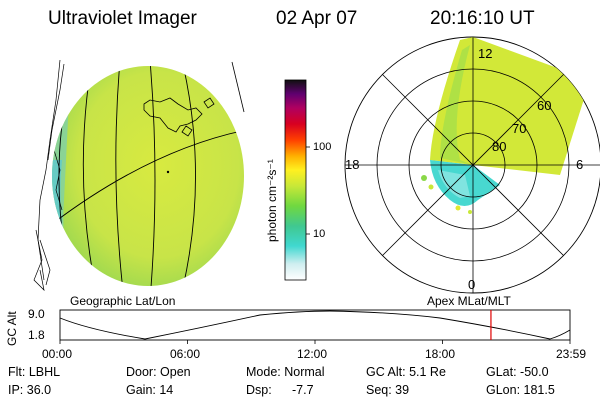  What do you see at coordinates (520, 390) in the screenshot?
I see `info-glon: GLon: 181.5` at bounding box center [520, 390].